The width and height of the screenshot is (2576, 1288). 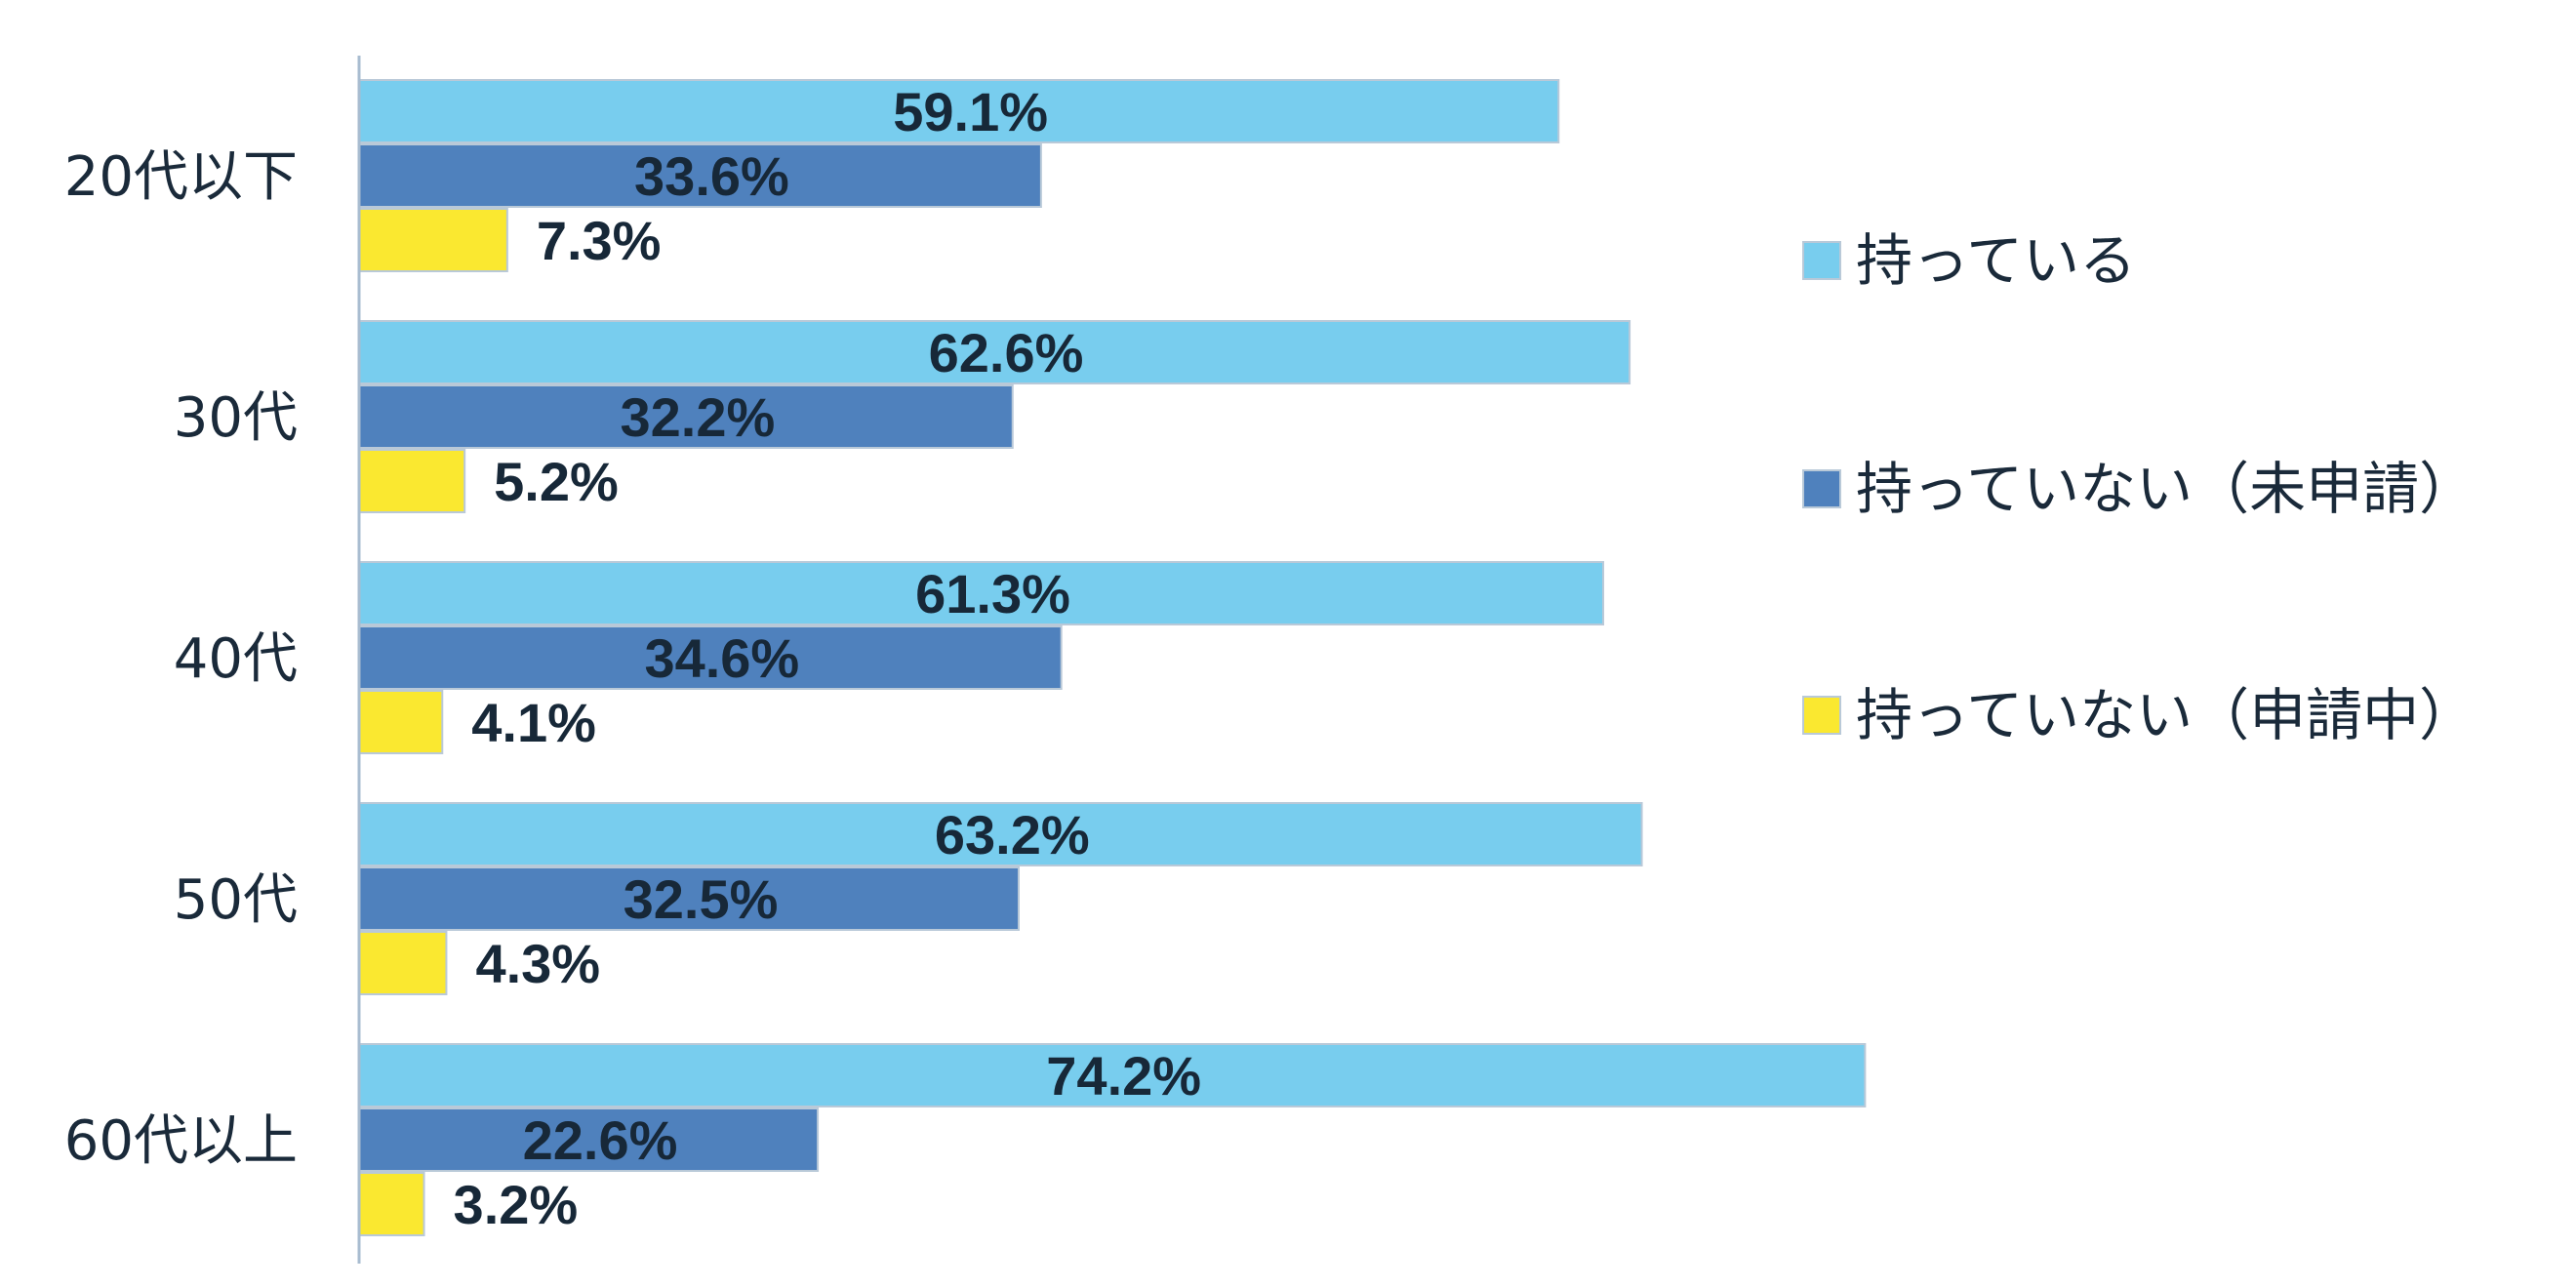 I want to click on data-label: 59.1%, so click(x=970, y=111).